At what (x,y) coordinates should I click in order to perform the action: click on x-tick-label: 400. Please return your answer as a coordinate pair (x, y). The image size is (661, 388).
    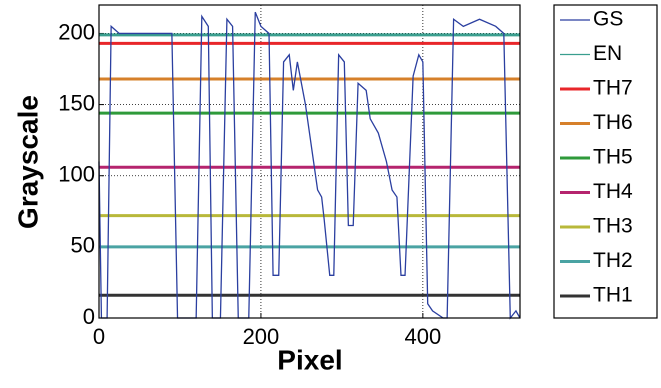
    Looking at the image, I should click on (422, 336).